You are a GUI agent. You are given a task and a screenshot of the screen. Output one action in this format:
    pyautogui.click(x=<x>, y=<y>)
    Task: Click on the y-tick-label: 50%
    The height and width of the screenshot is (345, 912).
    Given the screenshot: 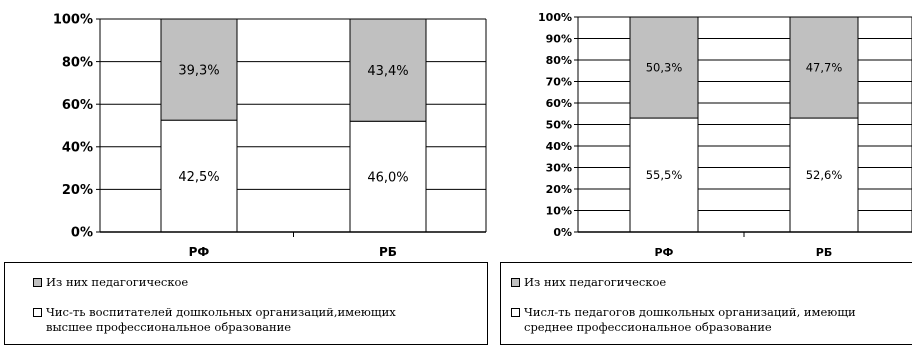 What is the action you would take?
    pyautogui.click(x=559, y=124)
    